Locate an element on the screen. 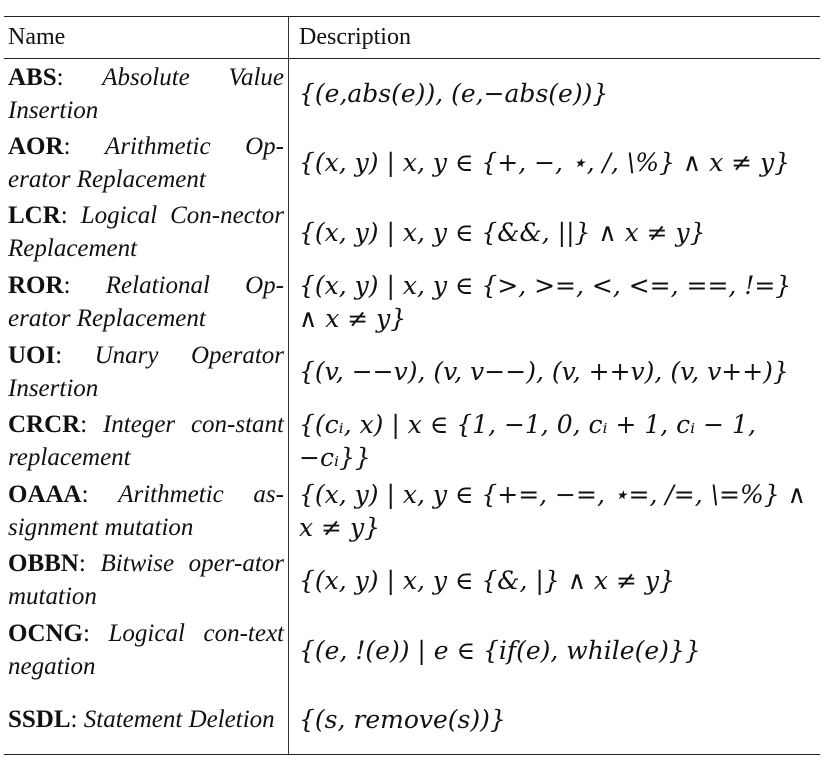  operator-full-name: Logical con-text negation is located at coordinates (146, 650).